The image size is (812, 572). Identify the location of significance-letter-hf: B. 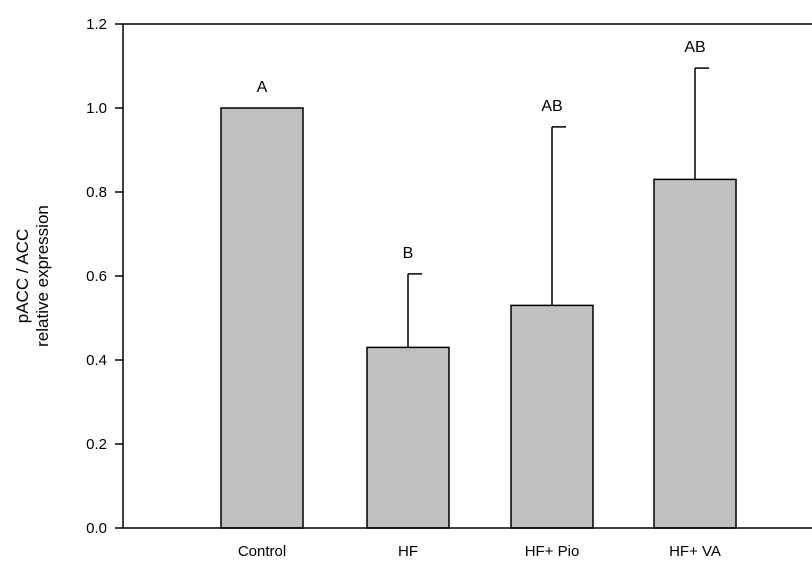
(408, 253).